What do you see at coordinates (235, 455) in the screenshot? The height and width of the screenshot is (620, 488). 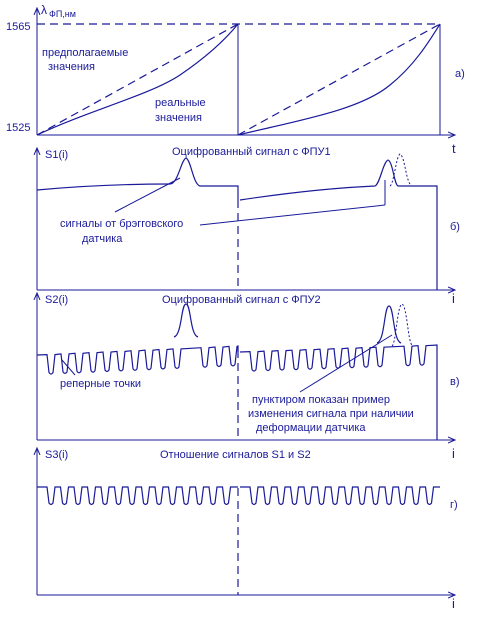 I see `title: Отношение сигналов S1 и S2` at bounding box center [235, 455].